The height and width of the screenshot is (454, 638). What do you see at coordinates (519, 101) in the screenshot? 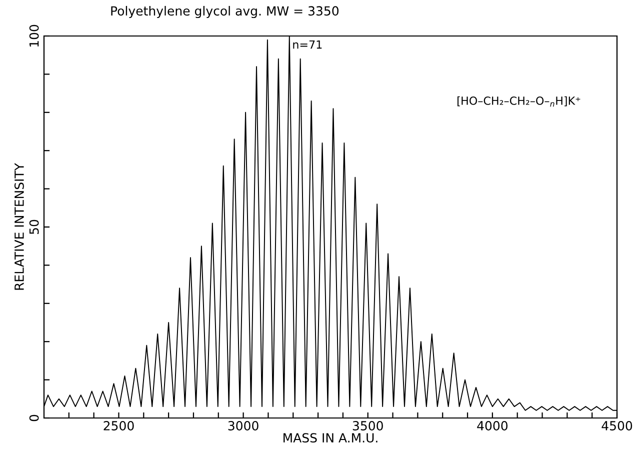
I see `annotation: [HO–CH₂–CH₂–O–$_{n}$H]K⁺` at bounding box center [519, 101].